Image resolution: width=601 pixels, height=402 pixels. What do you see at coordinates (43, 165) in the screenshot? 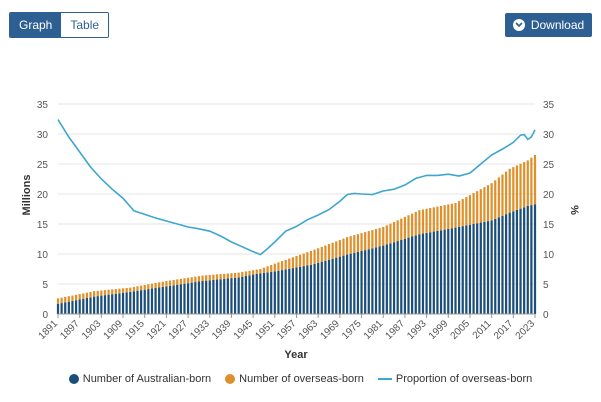
I see `y-tick-label: 25` at bounding box center [43, 165].